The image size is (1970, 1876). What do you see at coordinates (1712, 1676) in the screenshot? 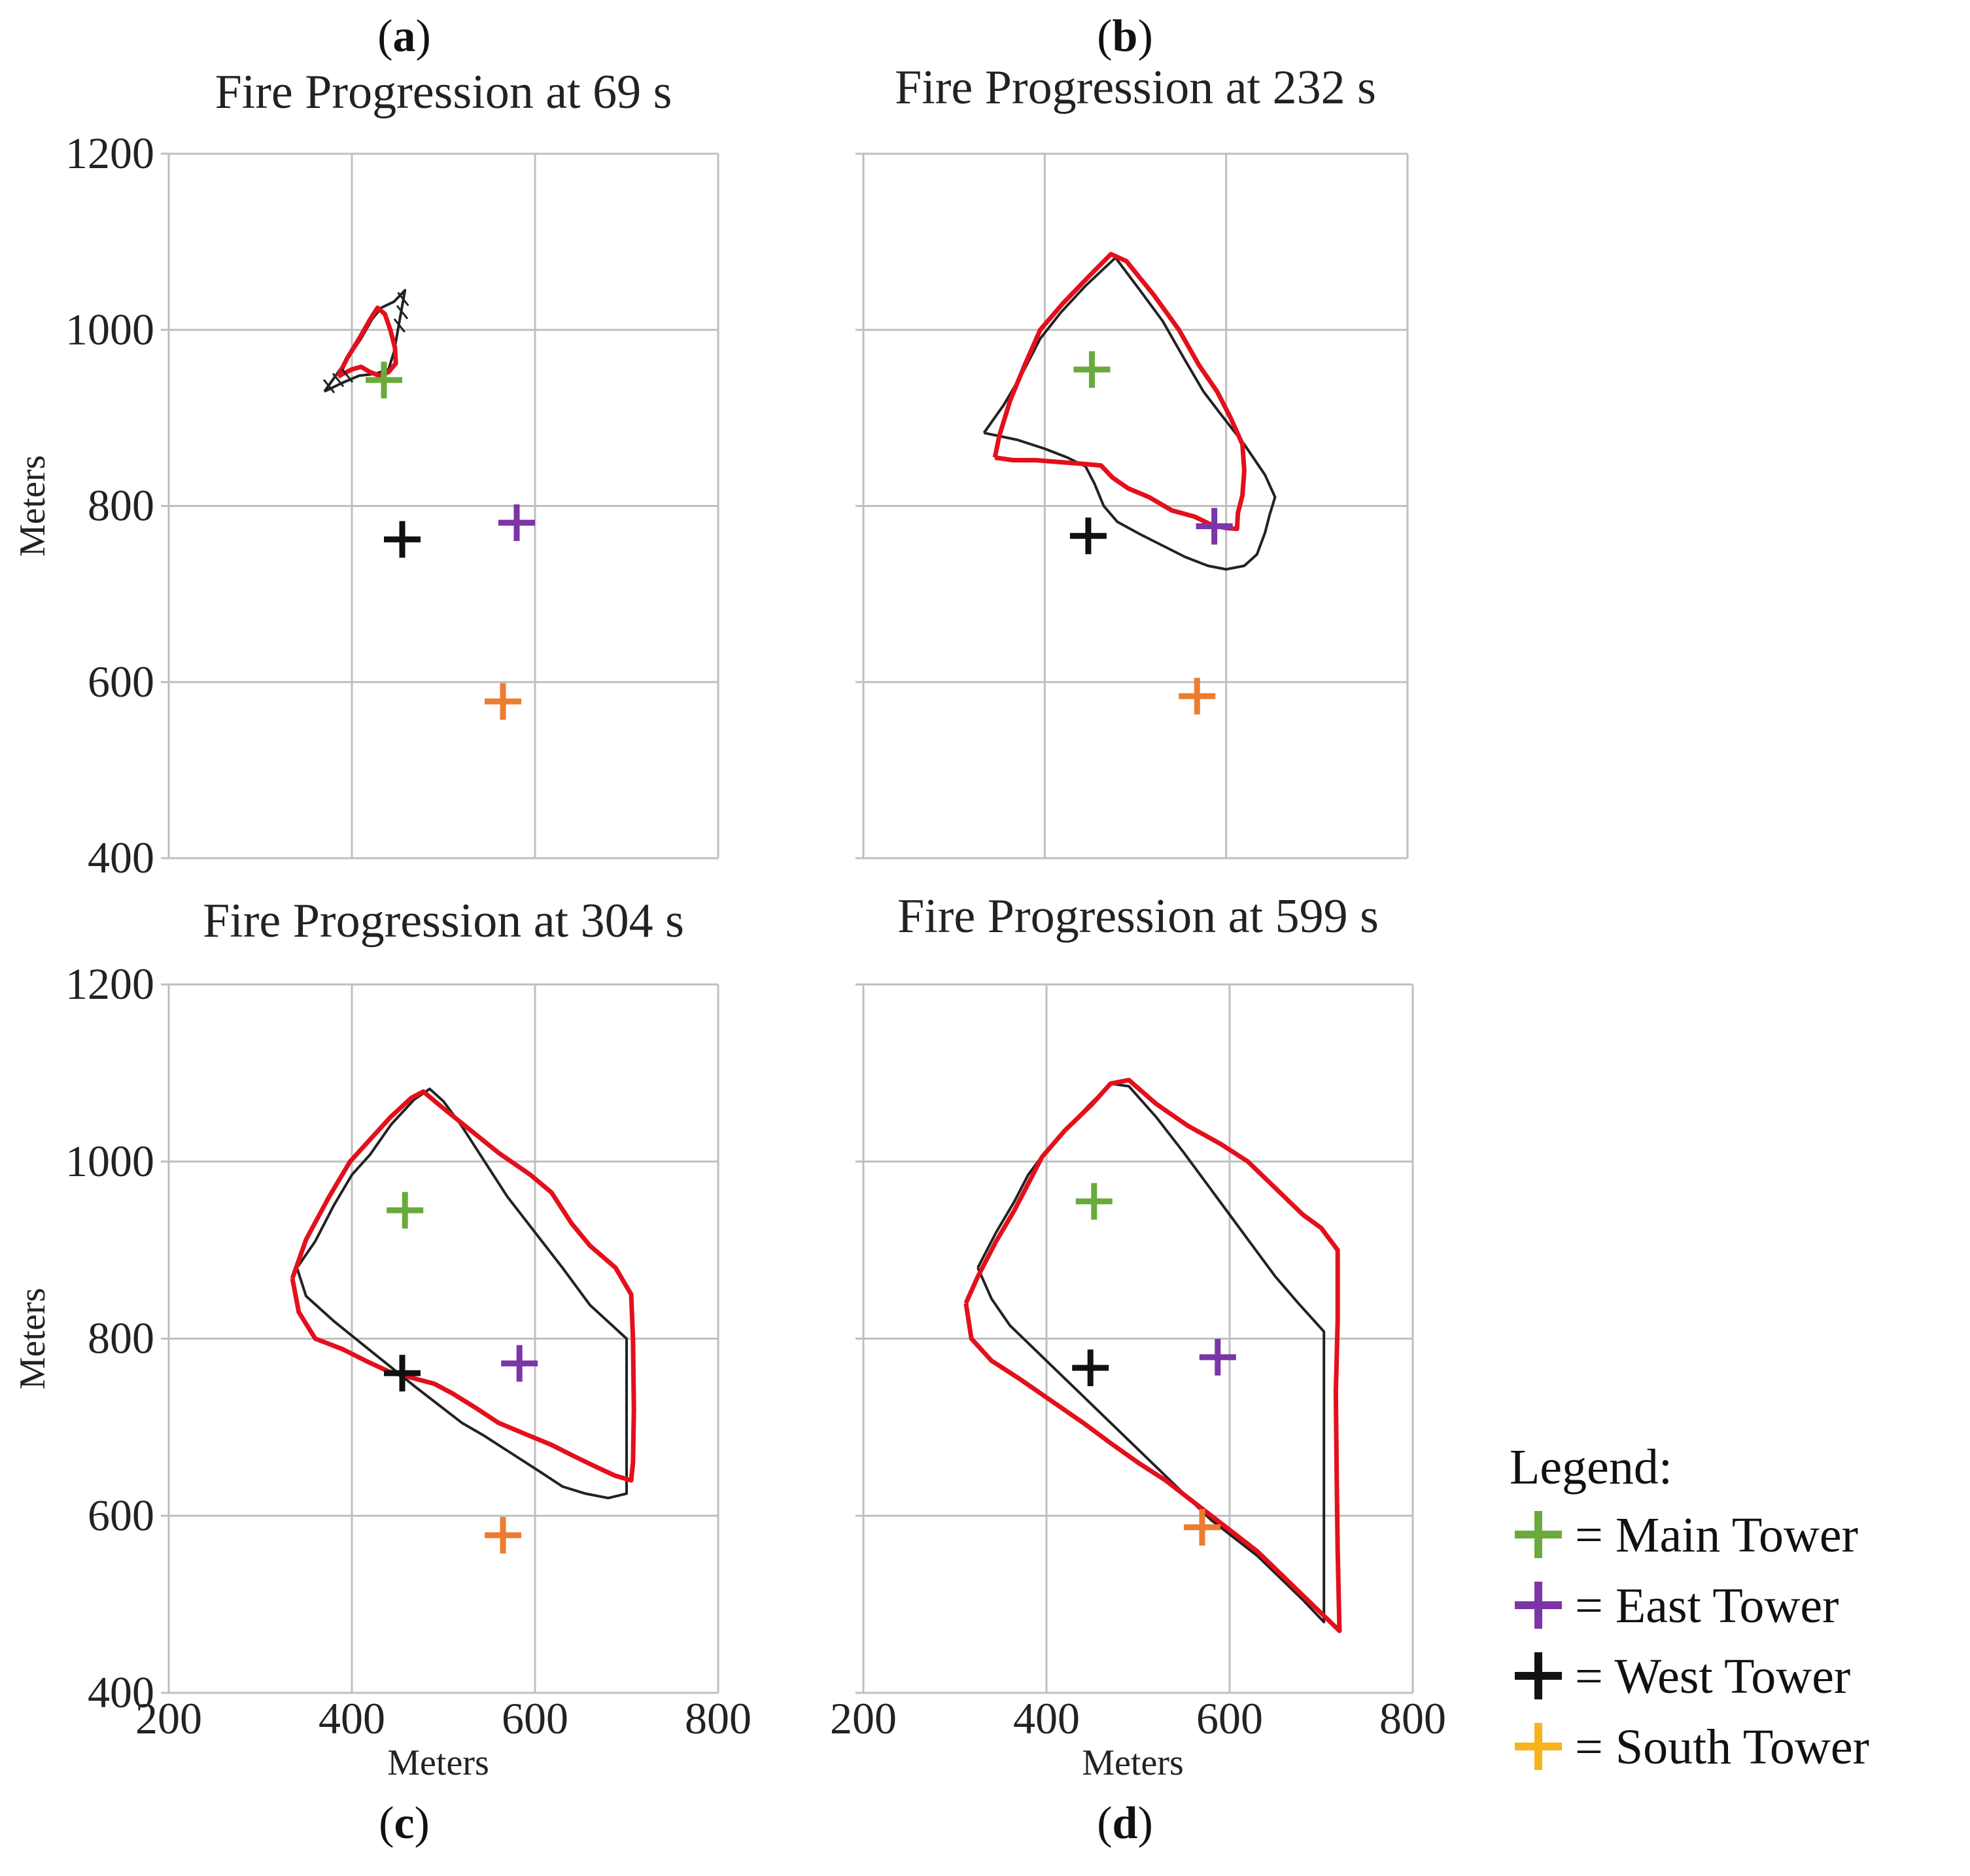
I see `legend-item-label: = West Tower` at bounding box center [1712, 1676].